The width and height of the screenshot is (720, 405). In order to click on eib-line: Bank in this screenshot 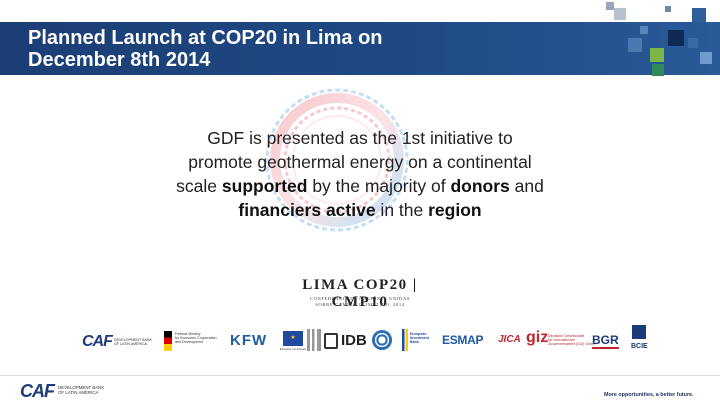, I will do `click(414, 342)`.